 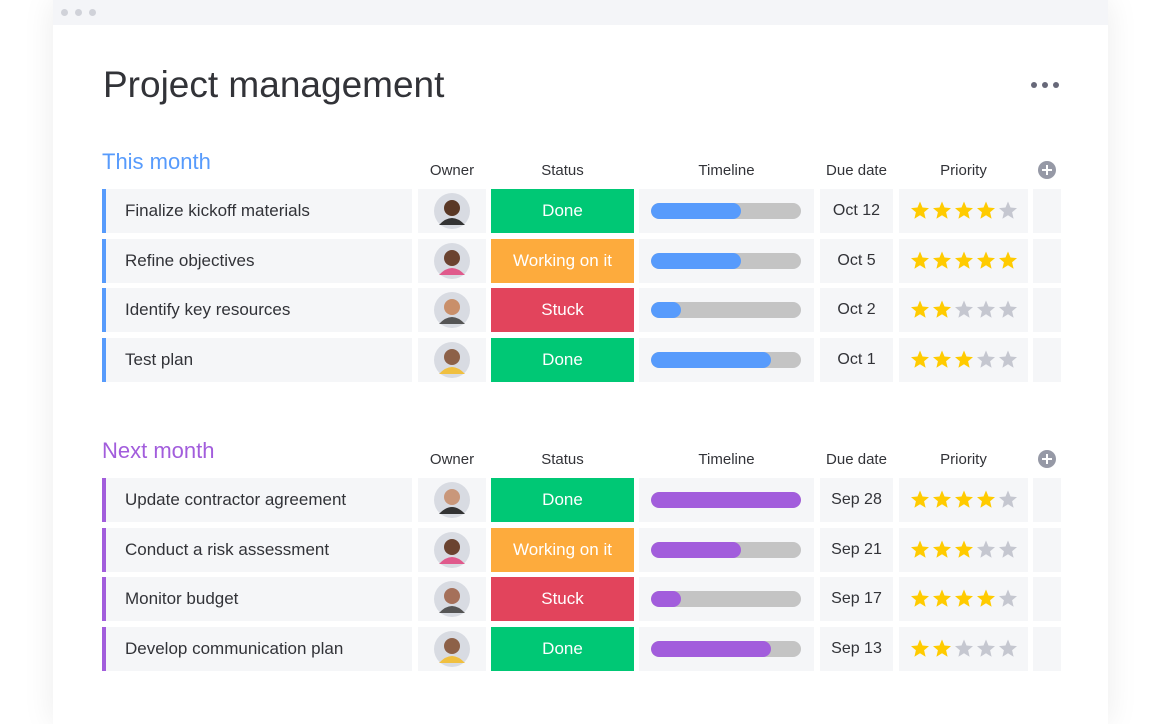 What do you see at coordinates (452, 459) in the screenshot?
I see `column-header: Owner` at bounding box center [452, 459].